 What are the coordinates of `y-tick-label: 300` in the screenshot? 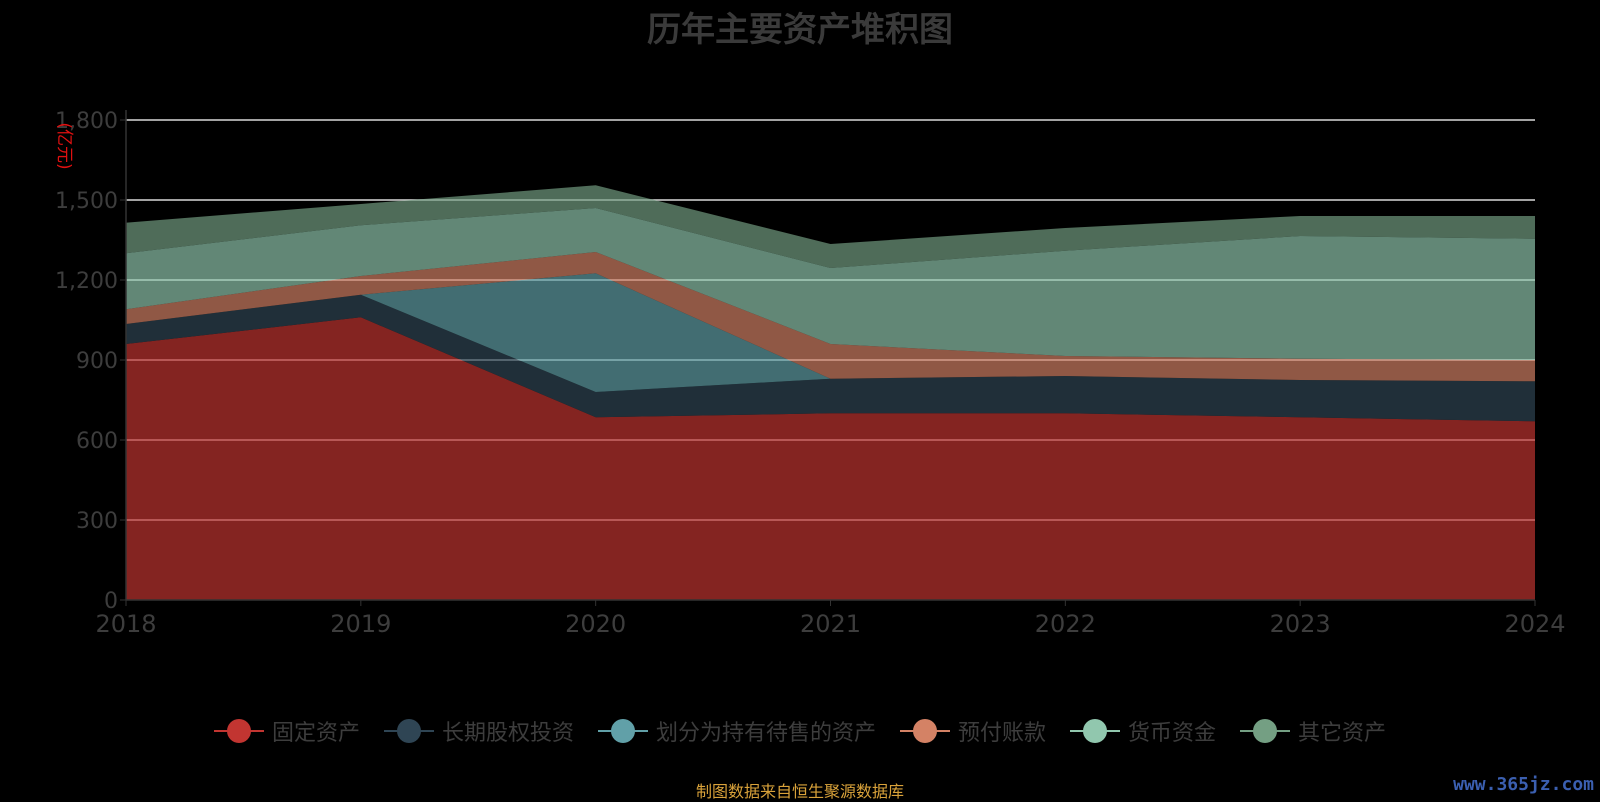 It's located at (97, 521).